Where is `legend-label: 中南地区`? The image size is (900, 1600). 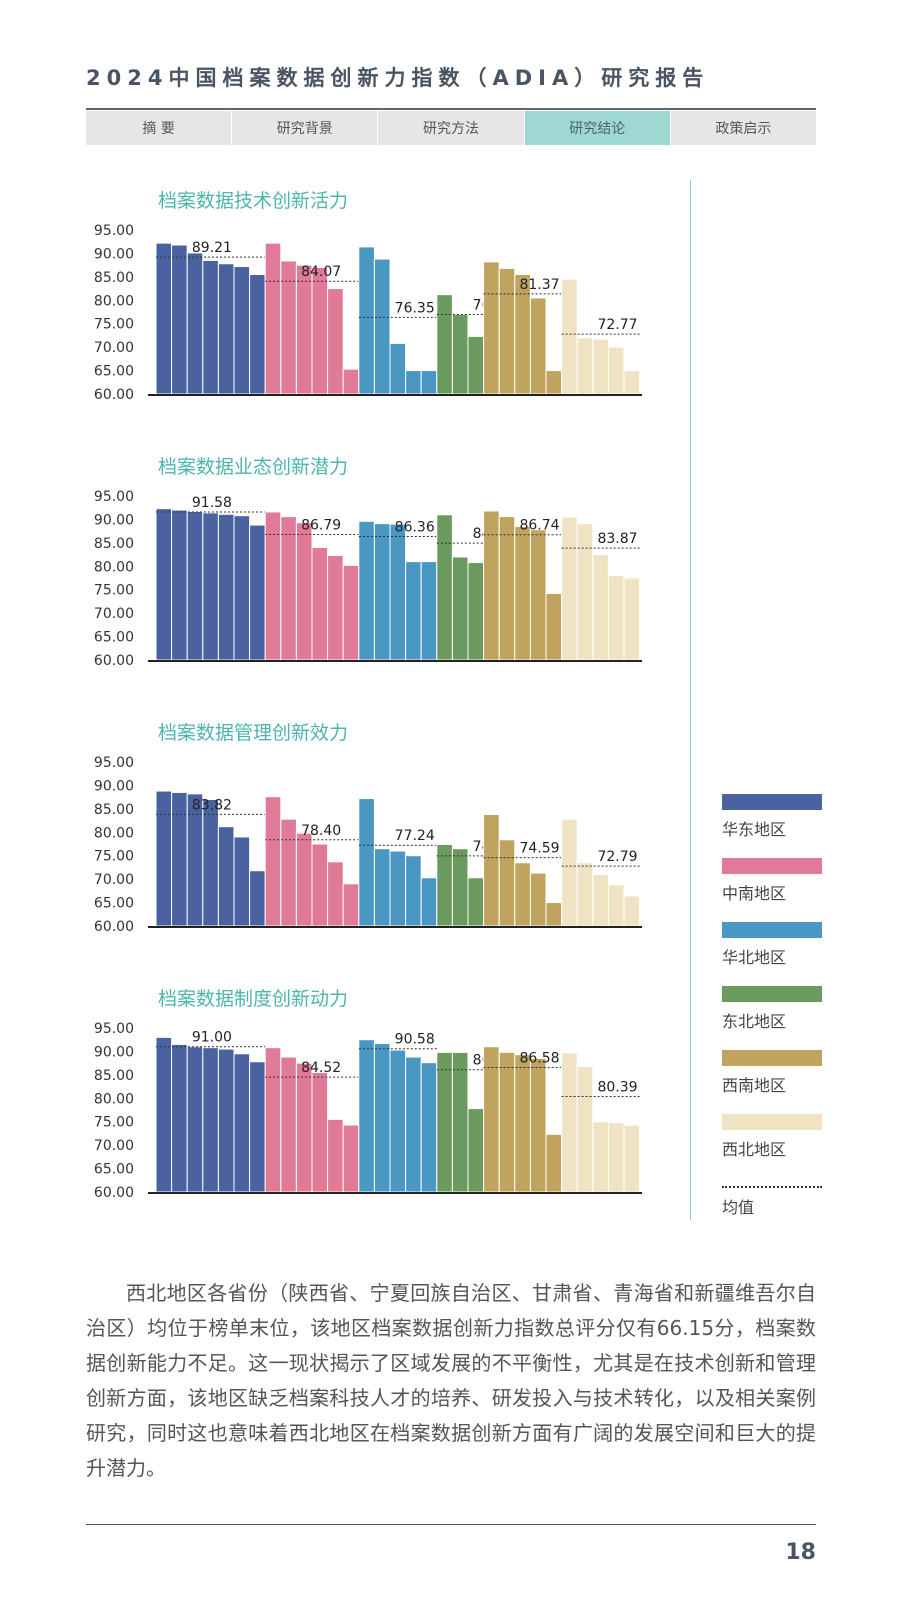
legend-label: 中南地区 is located at coordinates (754, 893).